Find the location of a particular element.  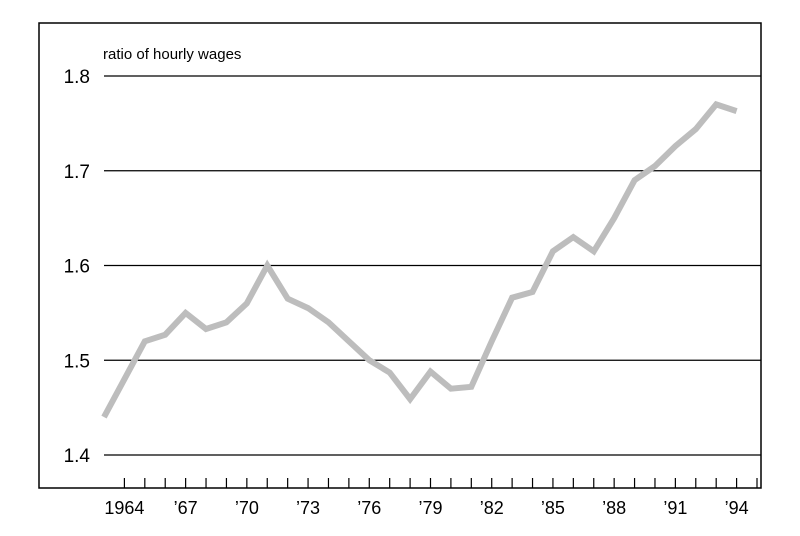

y-tick-label: 1.6 is located at coordinates (77, 267).